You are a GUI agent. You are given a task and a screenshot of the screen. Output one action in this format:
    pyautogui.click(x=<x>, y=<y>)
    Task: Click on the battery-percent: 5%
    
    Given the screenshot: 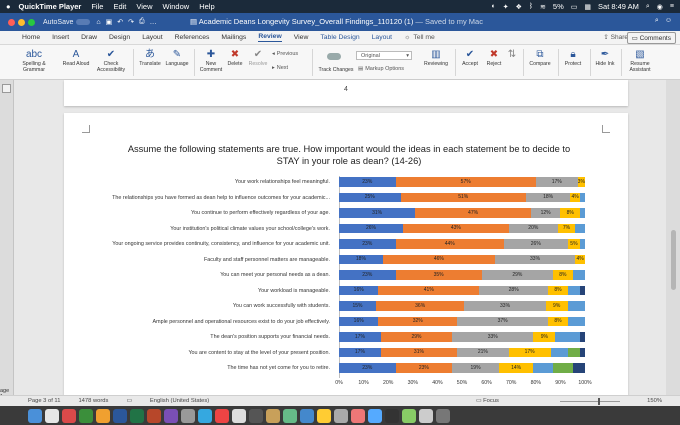 What is the action you would take?
    pyautogui.click(x=558, y=6)
    